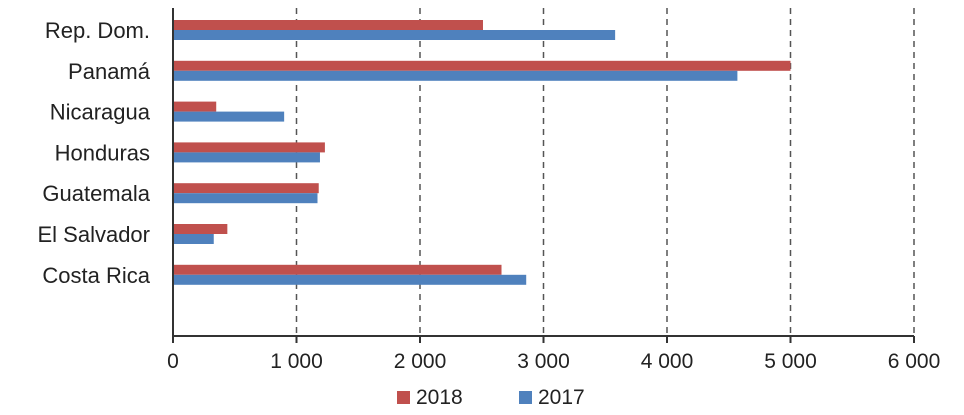  What do you see at coordinates (439, 397) in the screenshot?
I see `legend-label-2018: 2018` at bounding box center [439, 397].